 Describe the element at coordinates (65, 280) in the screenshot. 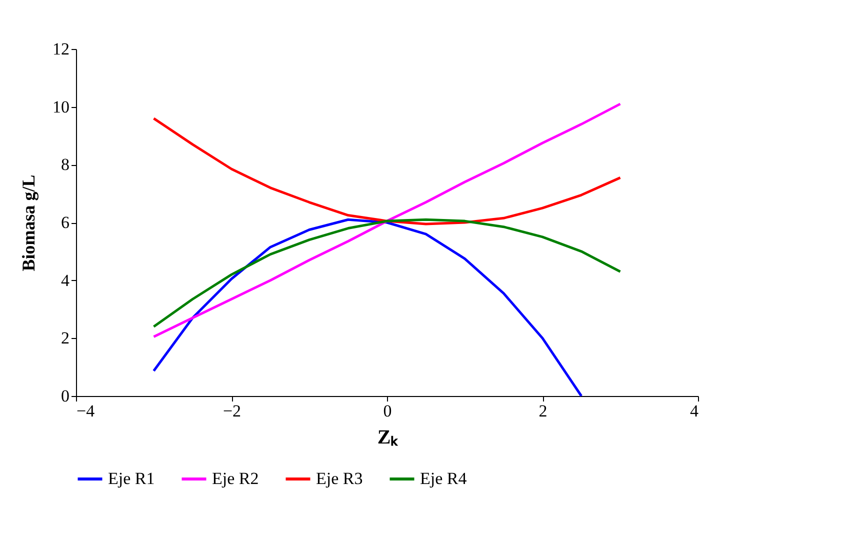

I see `y-tick-label: 4` at that location.